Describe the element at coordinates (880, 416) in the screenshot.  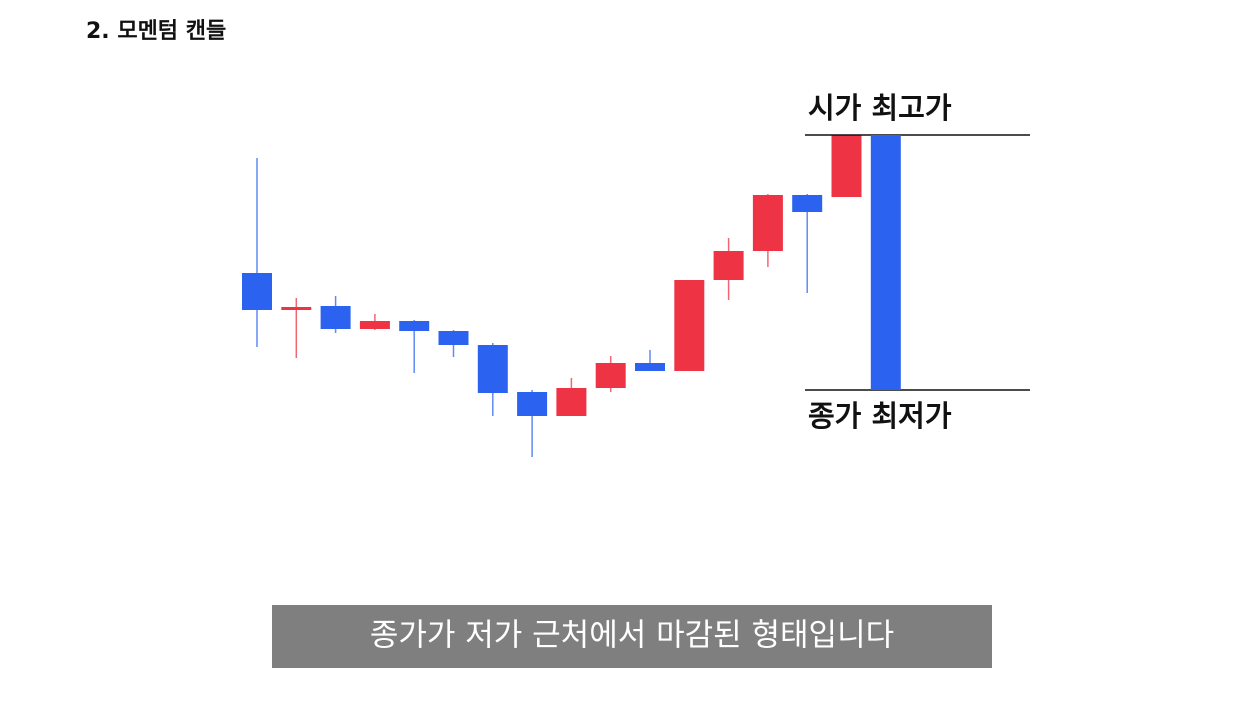
I see `annotation: 종가 최저가` at that location.